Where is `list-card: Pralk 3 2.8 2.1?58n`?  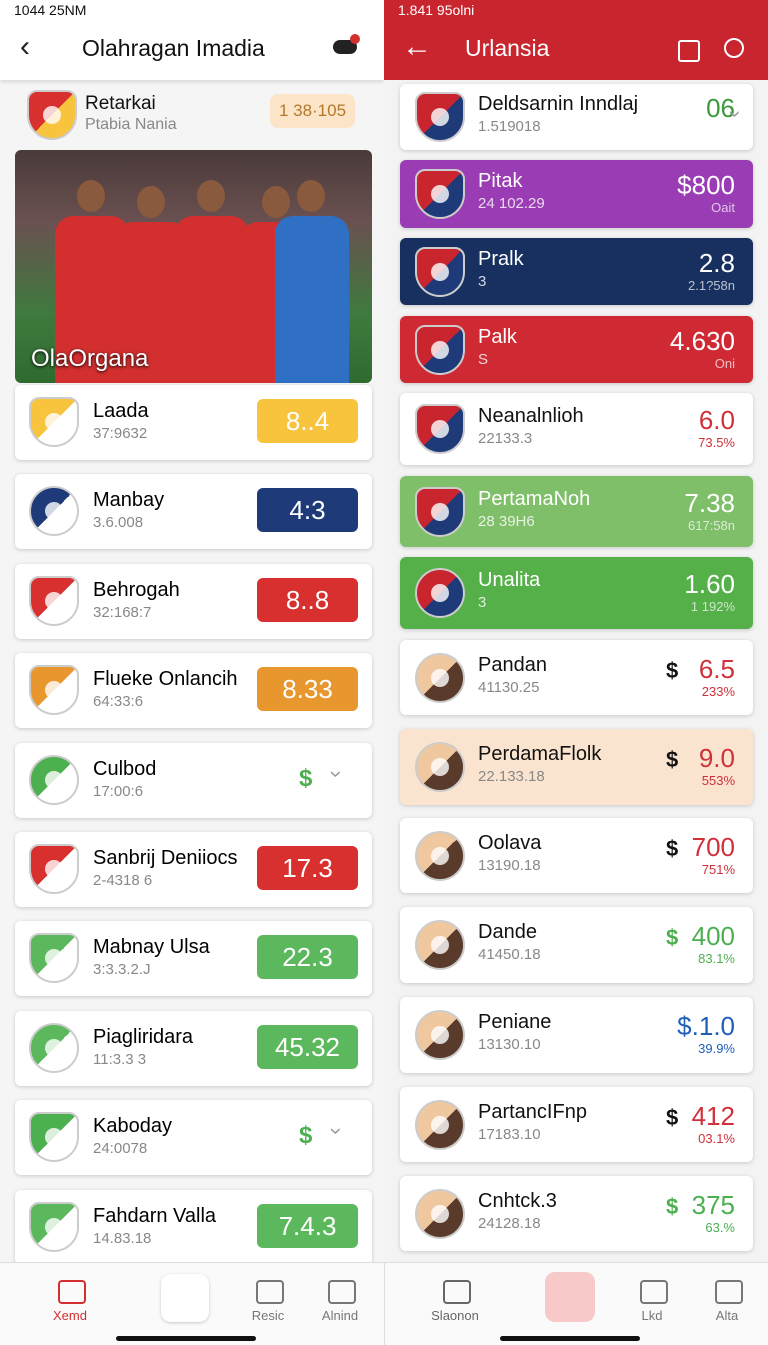 list-card: Pralk 3 2.8 2.1?58n is located at coordinates (576, 271).